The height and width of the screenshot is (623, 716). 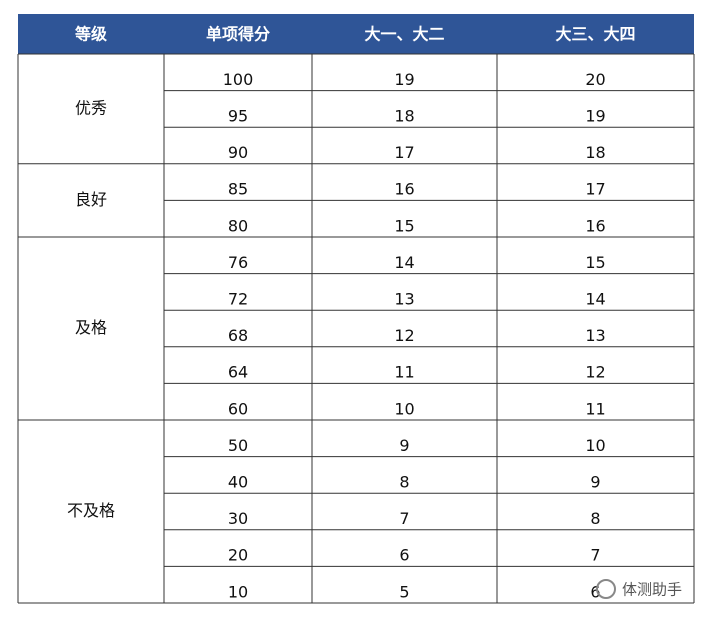 I want to click on value-cell: 85, so click(x=238, y=189).